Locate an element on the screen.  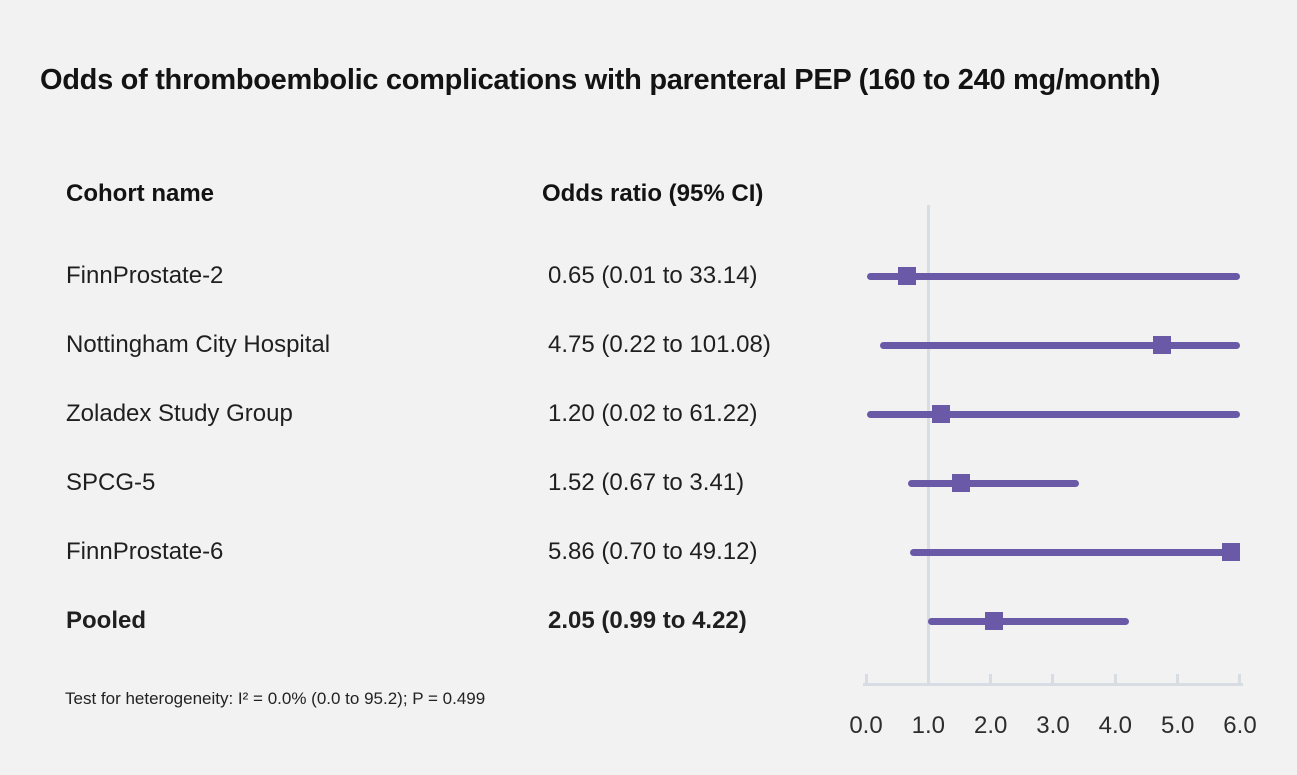
cohort-name: Nottingham City Hospital is located at coordinates (198, 344).